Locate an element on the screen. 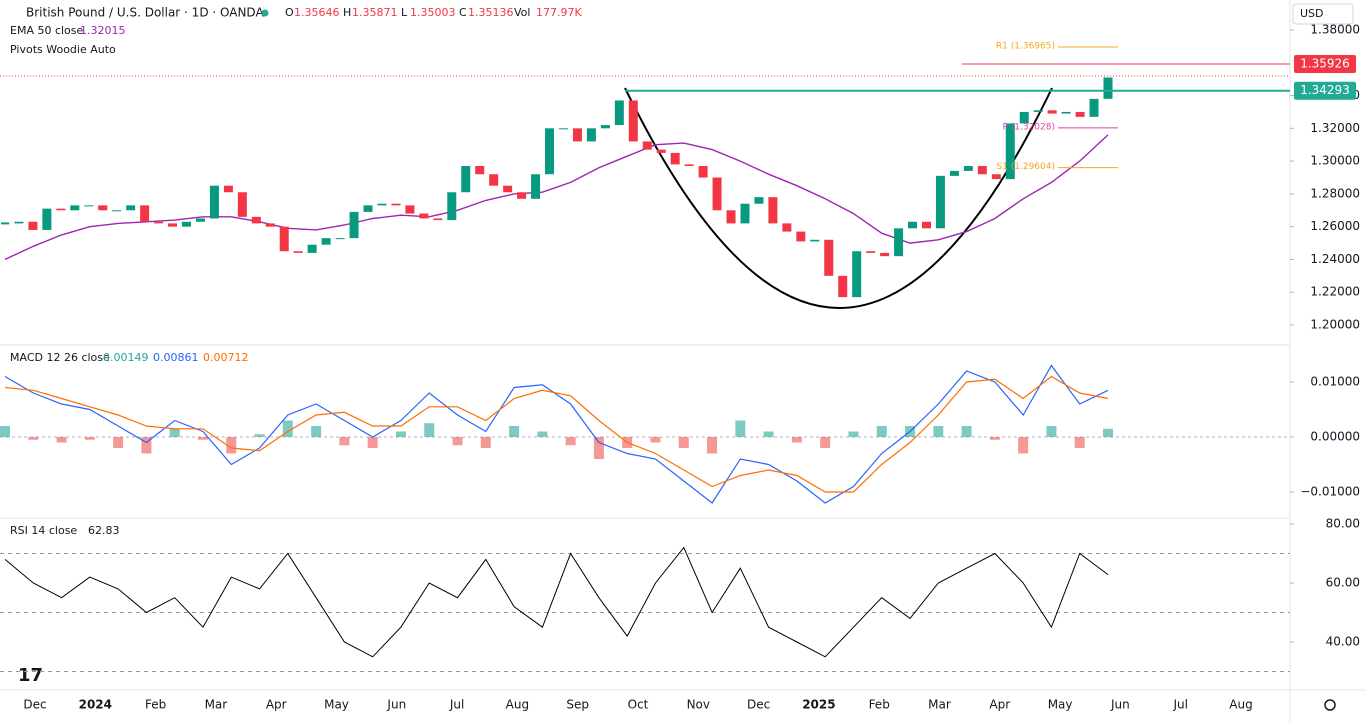 Image resolution: width=1366 pixels, height=722 pixels. y-tick-label: 1.20000 is located at coordinates (1335, 325).